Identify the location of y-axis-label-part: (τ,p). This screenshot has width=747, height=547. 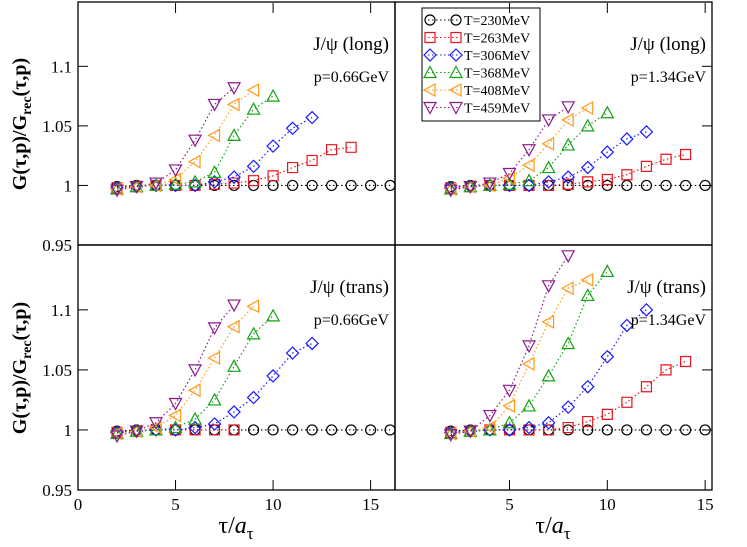
(20, 321).